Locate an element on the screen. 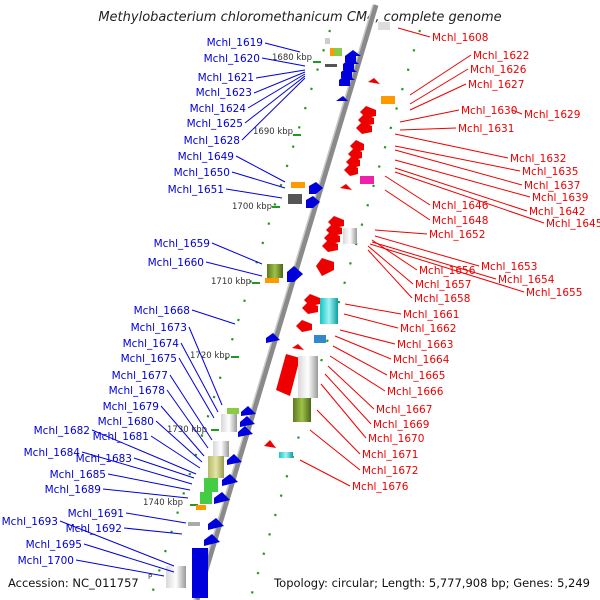 The width and height of the screenshot is (600, 600). gene-label: Mchl_1666 is located at coordinates (415, 392).